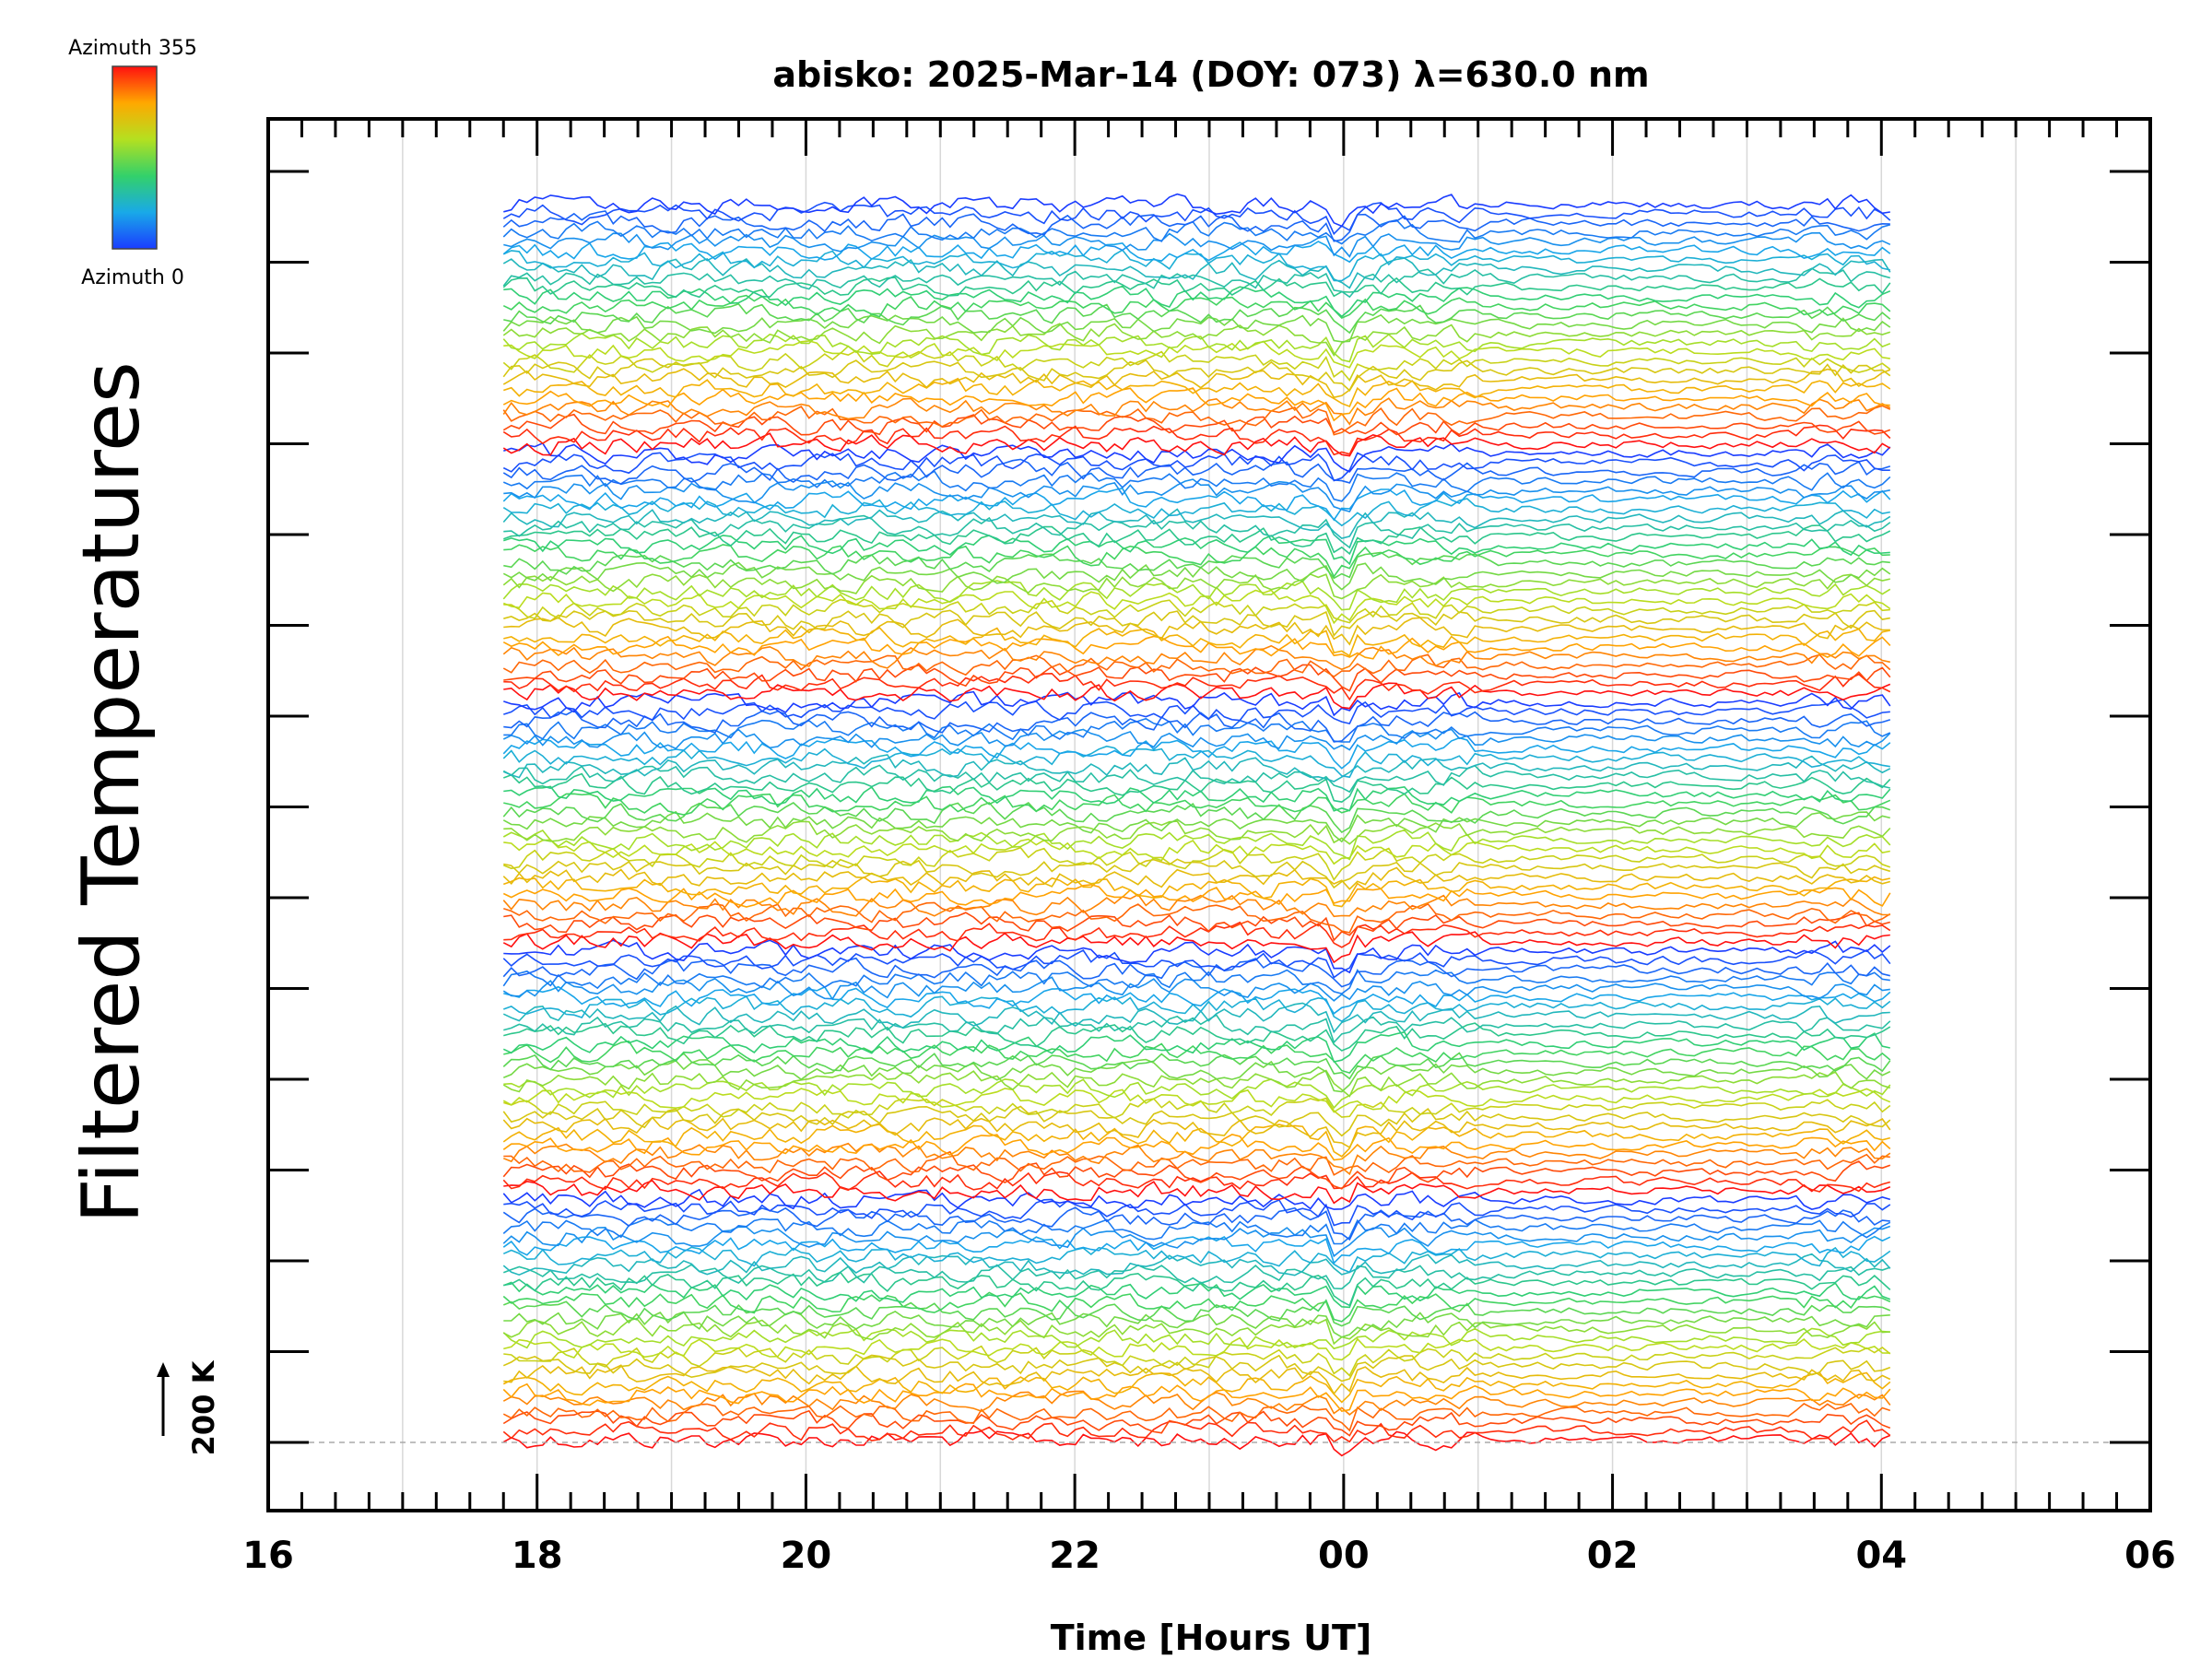 Image resolution: width=2212 pixels, height=1659 pixels. Describe the element at coordinates (2150, 1556) in the screenshot. I see `x-tick-label: 06` at that location.